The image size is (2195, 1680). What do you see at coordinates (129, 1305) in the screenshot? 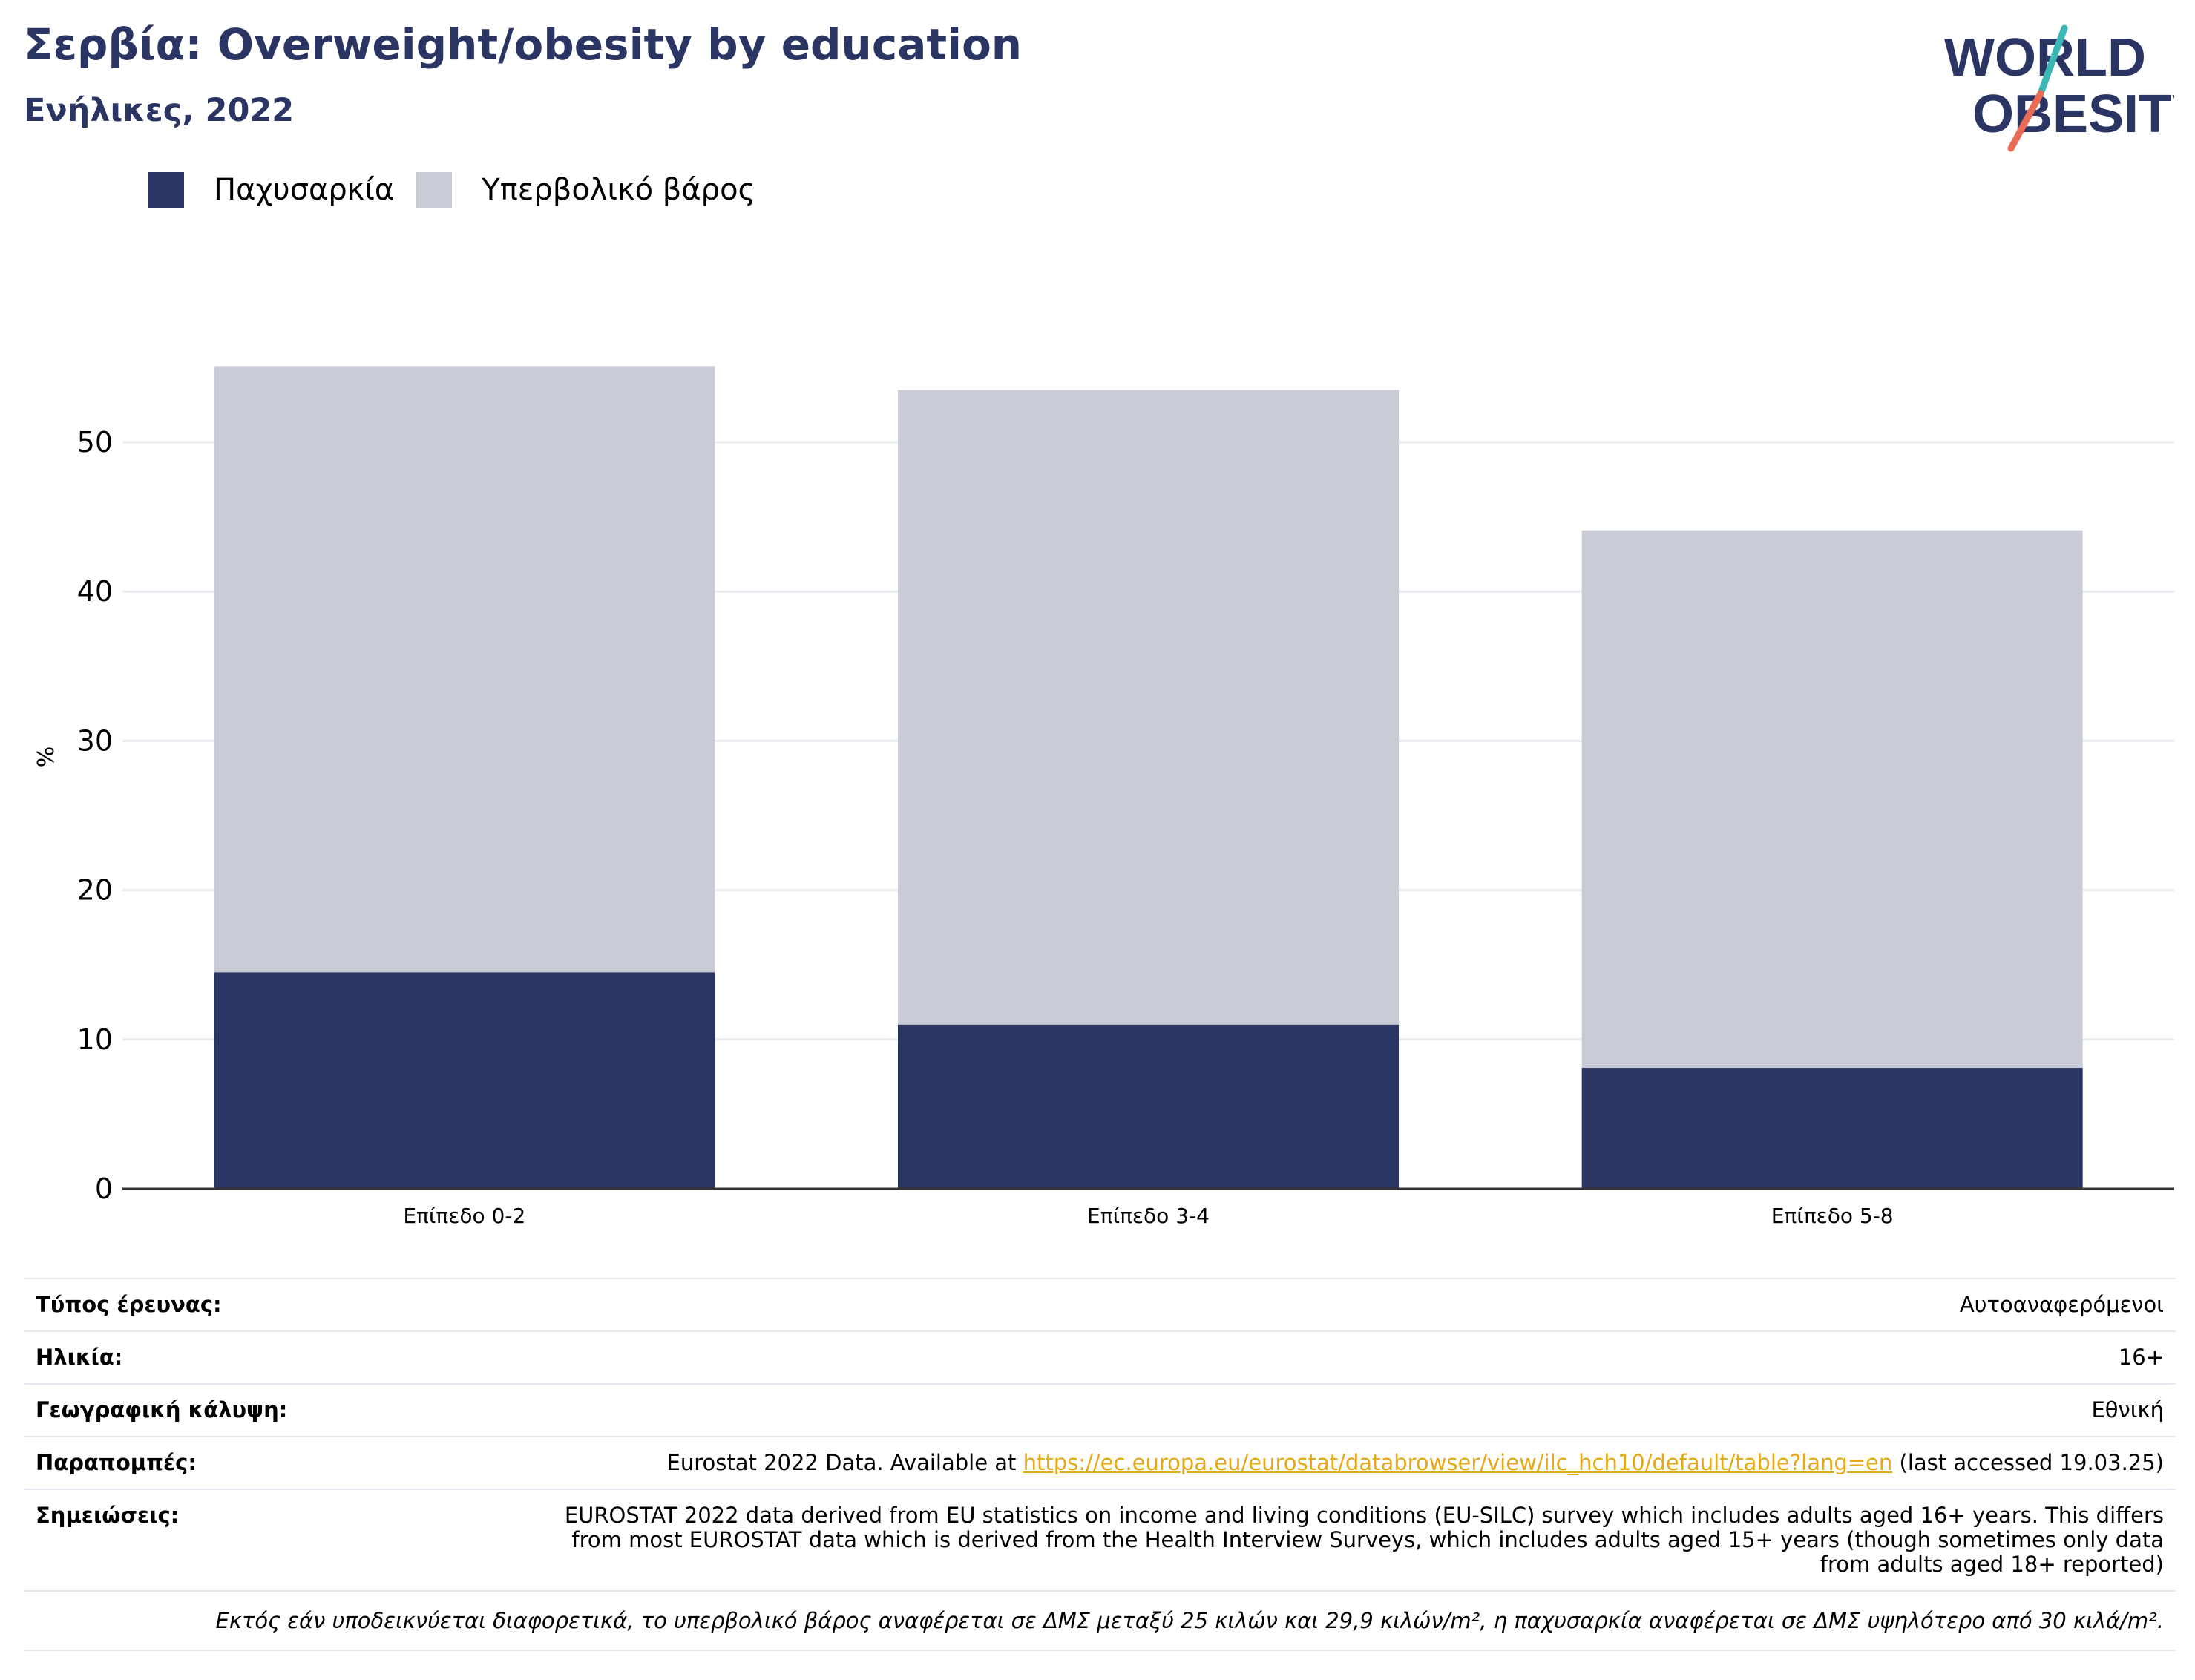
I see `info-key-survey-type: Τύπος έρευνας:` at bounding box center [129, 1305].